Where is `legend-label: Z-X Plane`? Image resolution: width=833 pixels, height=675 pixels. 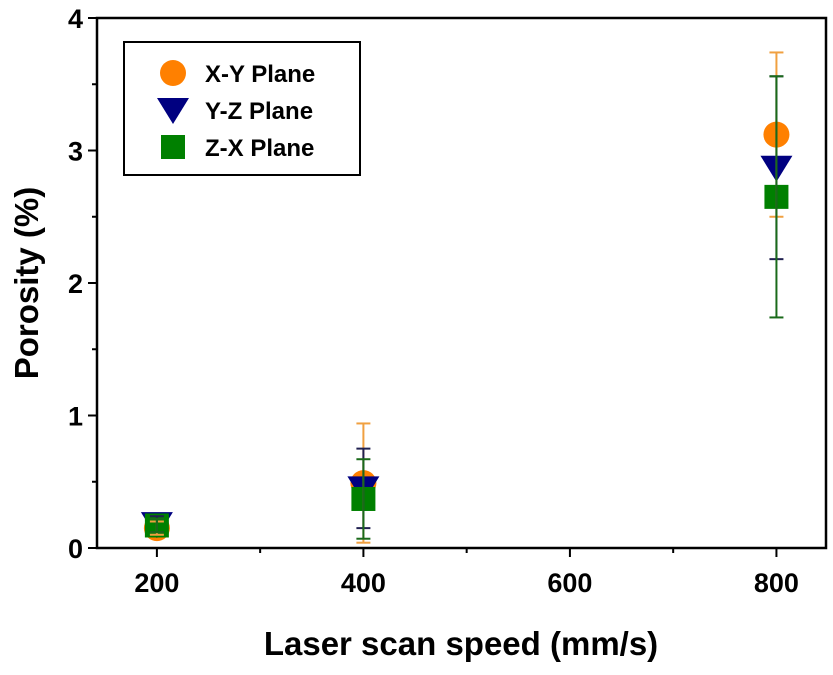 legend-label: Z-X Plane is located at coordinates (259, 148).